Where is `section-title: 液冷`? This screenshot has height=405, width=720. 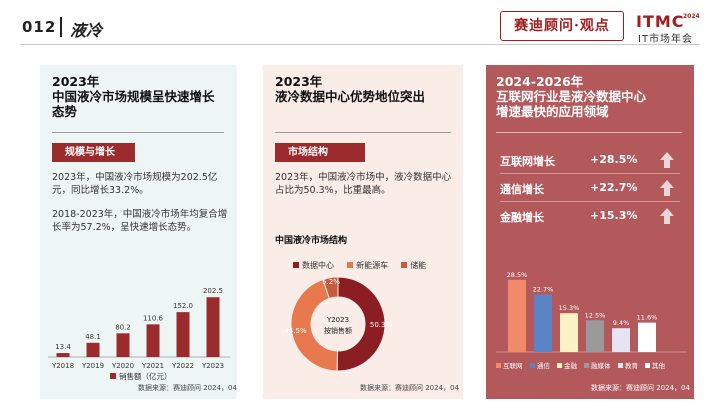 section-title: 液冷 is located at coordinates (86, 30).